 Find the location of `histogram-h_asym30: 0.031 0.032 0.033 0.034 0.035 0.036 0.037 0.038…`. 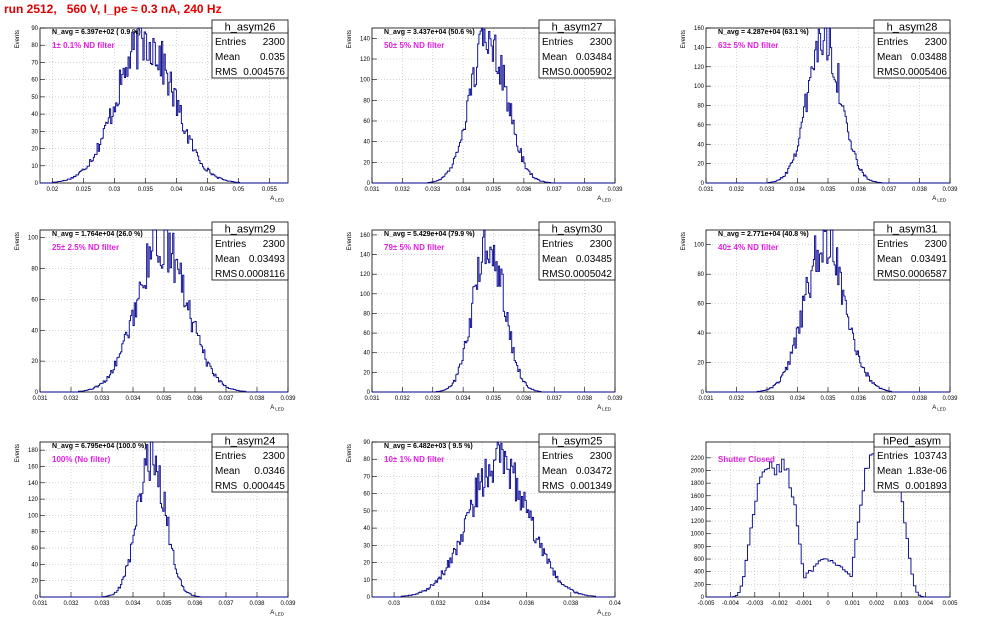

histogram-h_asym30: 0.031 0.032 0.033 0.034 0.035 0.036 0.037 0.038… is located at coordinates (485, 316).